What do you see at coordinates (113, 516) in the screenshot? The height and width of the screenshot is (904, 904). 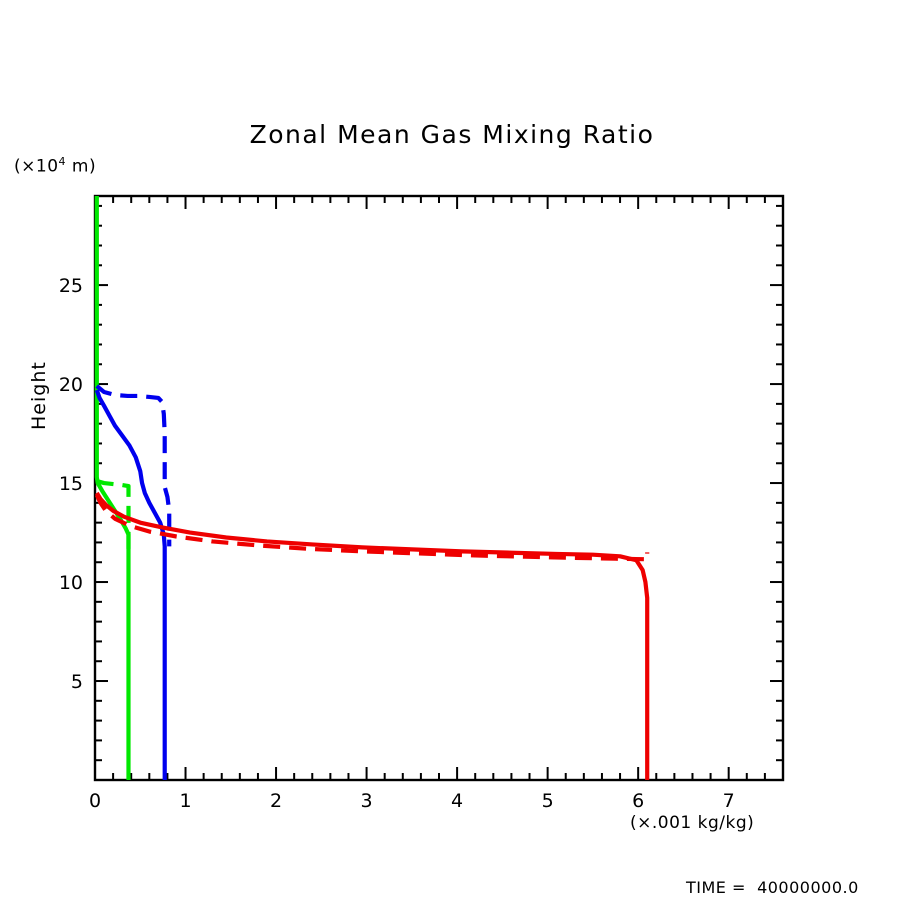 I see `series-line-green-dashed` at bounding box center [113, 516].